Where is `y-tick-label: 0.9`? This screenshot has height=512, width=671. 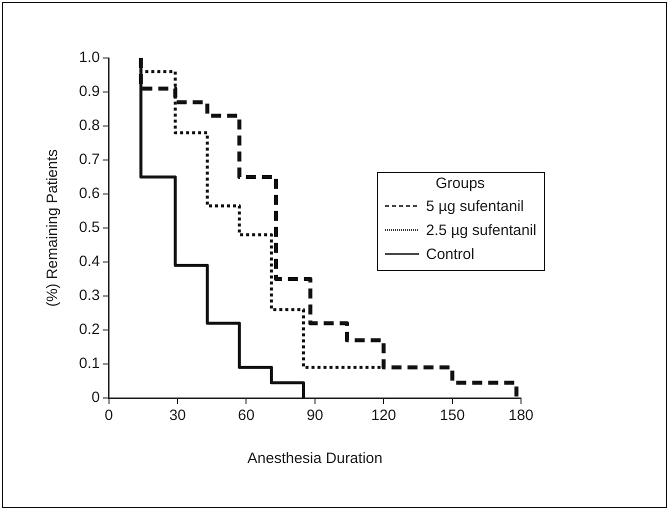
y-tick-label: 0.9 is located at coordinates (89, 91).